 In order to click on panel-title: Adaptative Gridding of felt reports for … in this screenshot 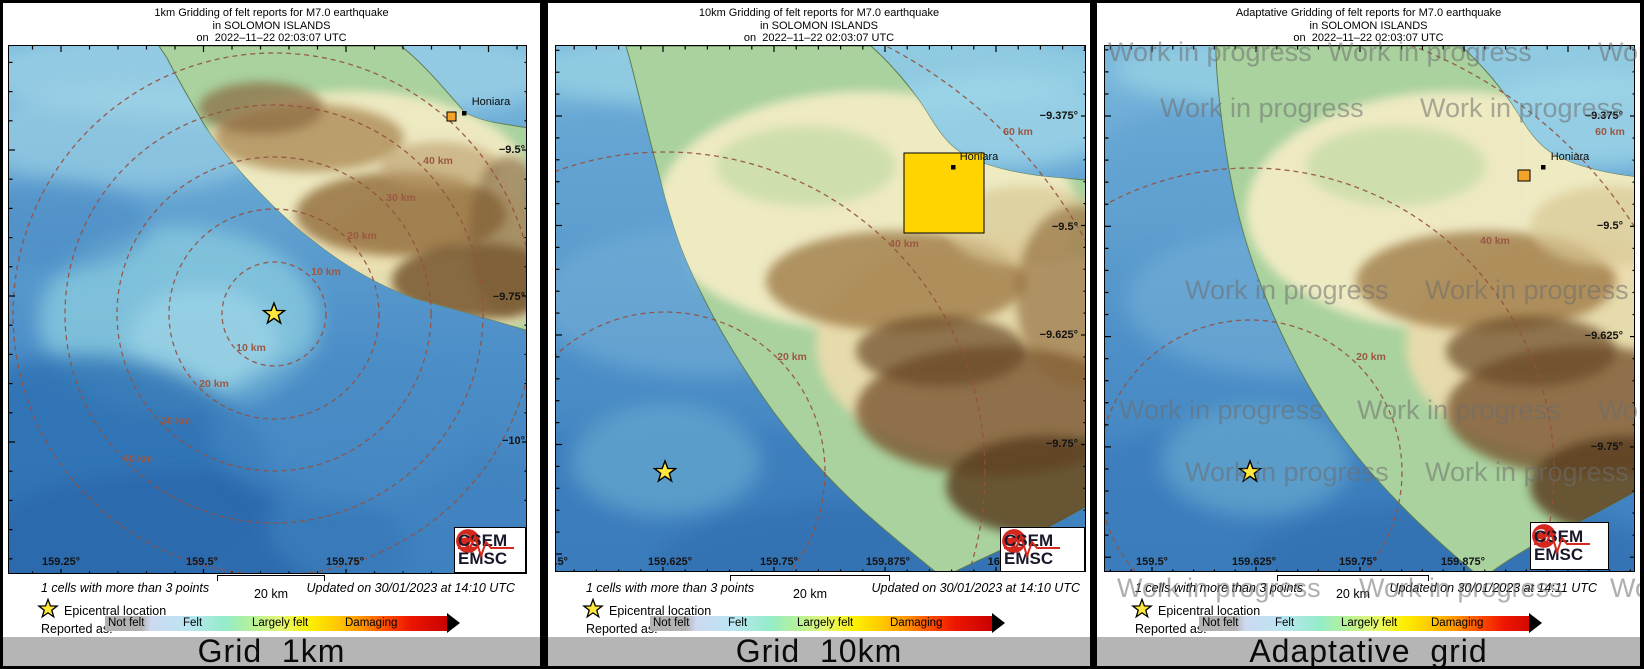, I will do `click(1368, 26)`.